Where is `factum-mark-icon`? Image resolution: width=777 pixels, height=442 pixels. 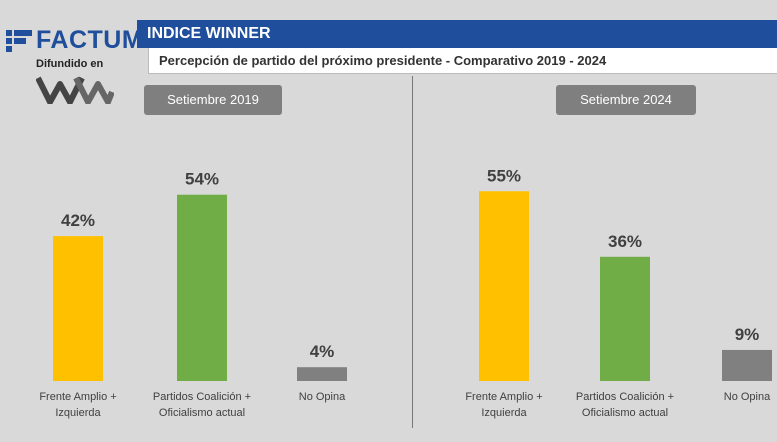 factum-mark-icon is located at coordinates (19, 41).